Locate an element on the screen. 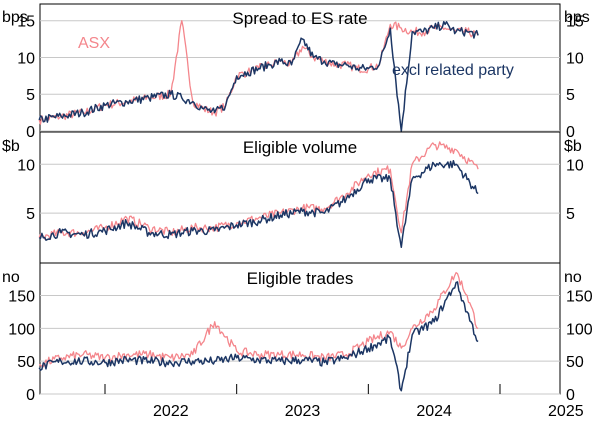 This screenshot has height=422, width=600. y-tick-label-left: 15 is located at coordinates (26, 22).